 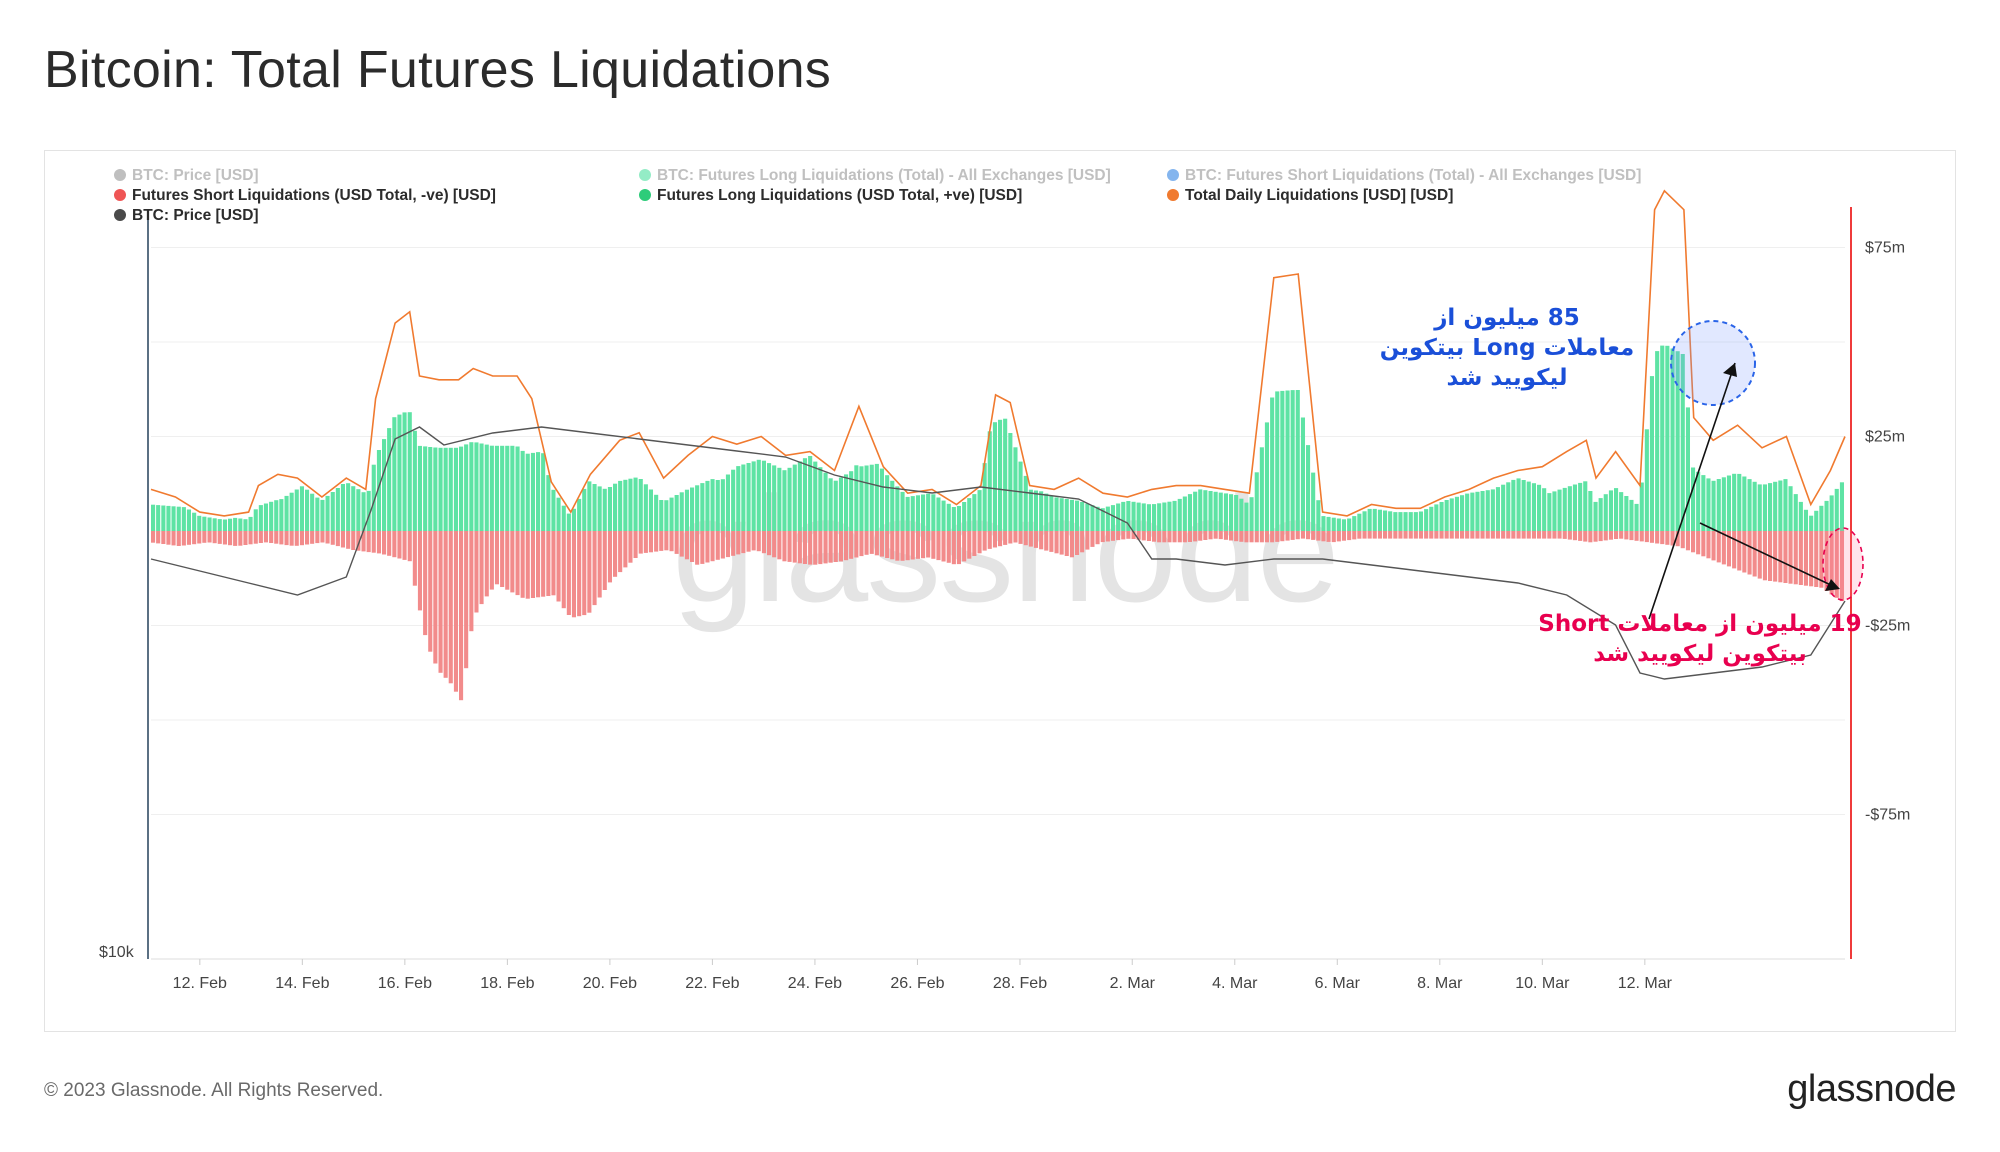 I want to click on x-tick-label: 26. Feb, so click(x=917, y=983).